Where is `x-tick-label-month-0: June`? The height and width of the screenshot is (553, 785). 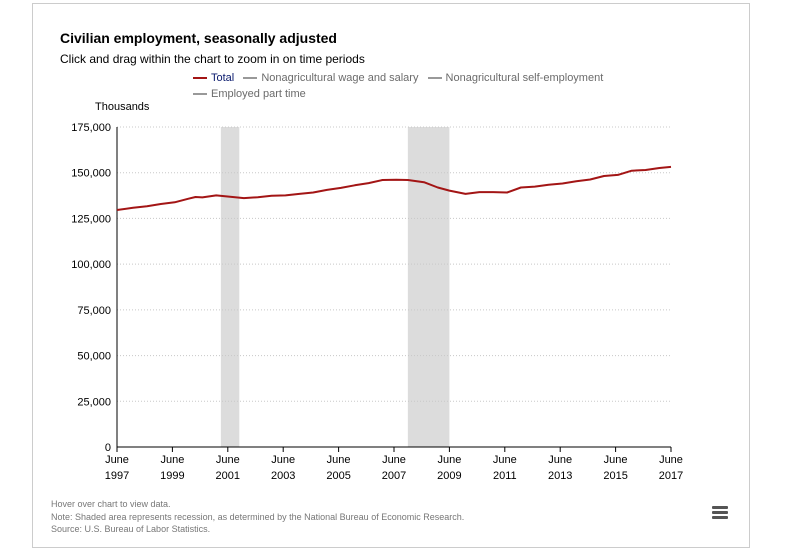
x-tick-label-month-0: June is located at coordinates (117, 460).